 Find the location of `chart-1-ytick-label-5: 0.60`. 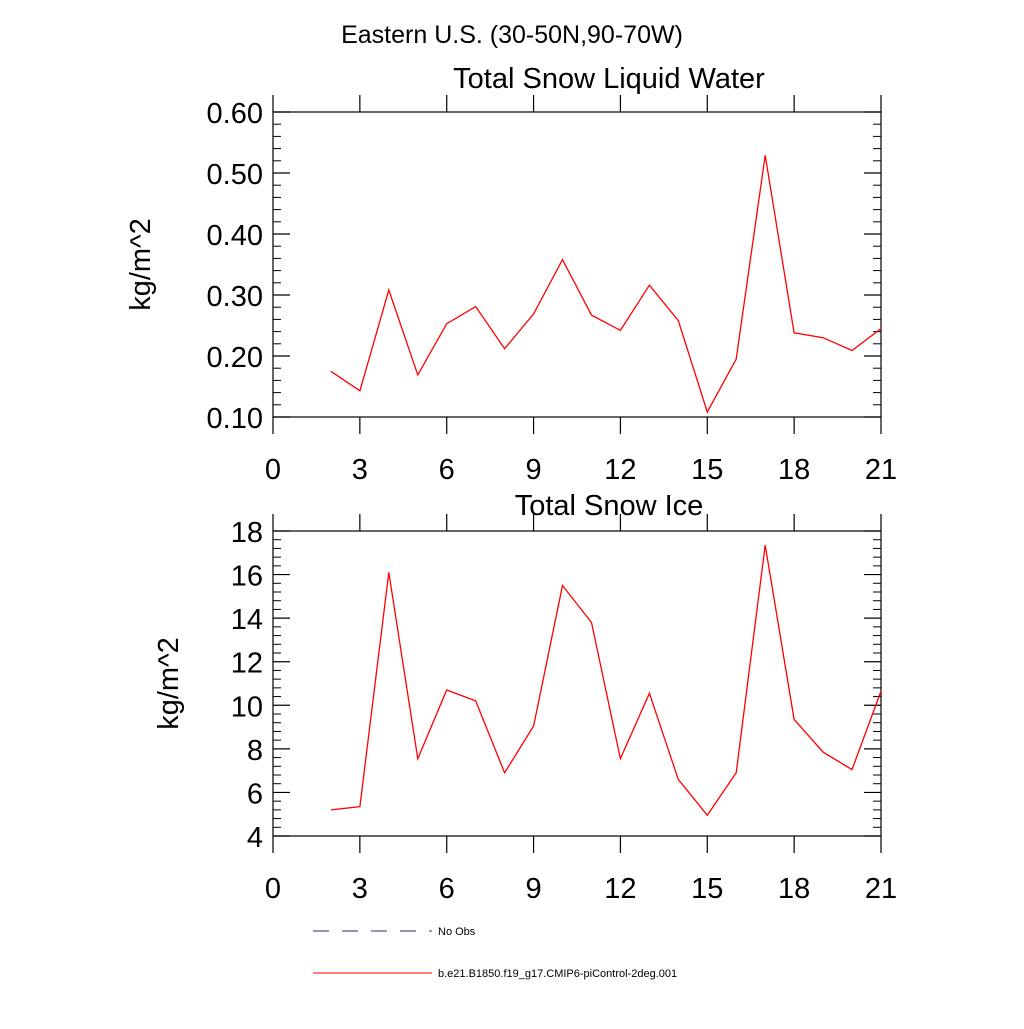

chart-1-ytick-label-5: 0.60 is located at coordinates (235, 114).